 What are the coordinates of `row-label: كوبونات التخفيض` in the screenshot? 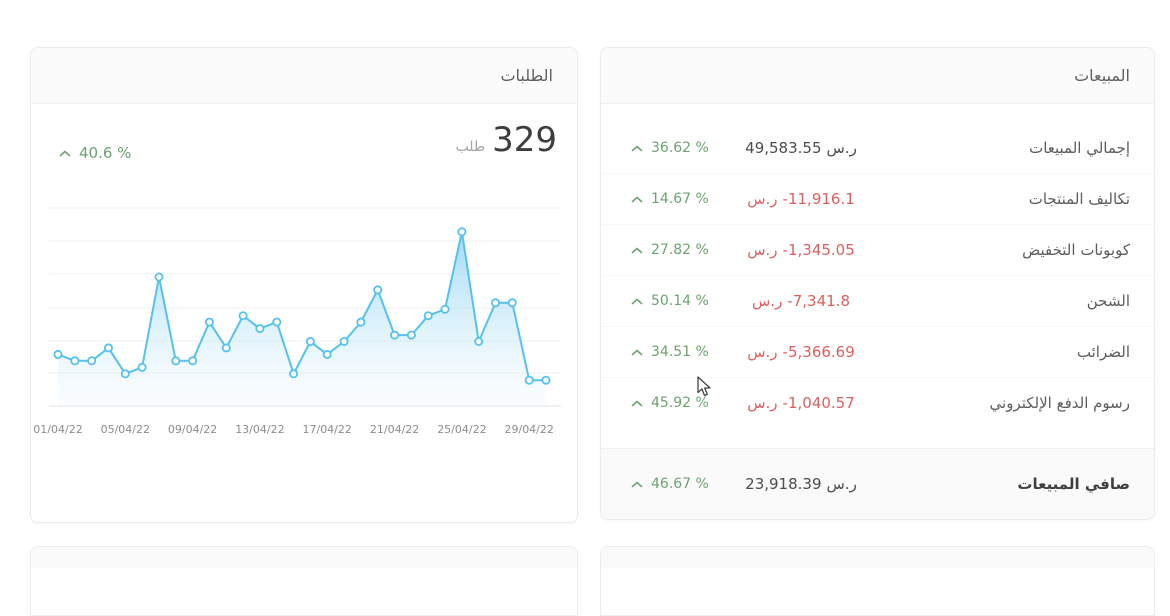 It's located at (1076, 250).